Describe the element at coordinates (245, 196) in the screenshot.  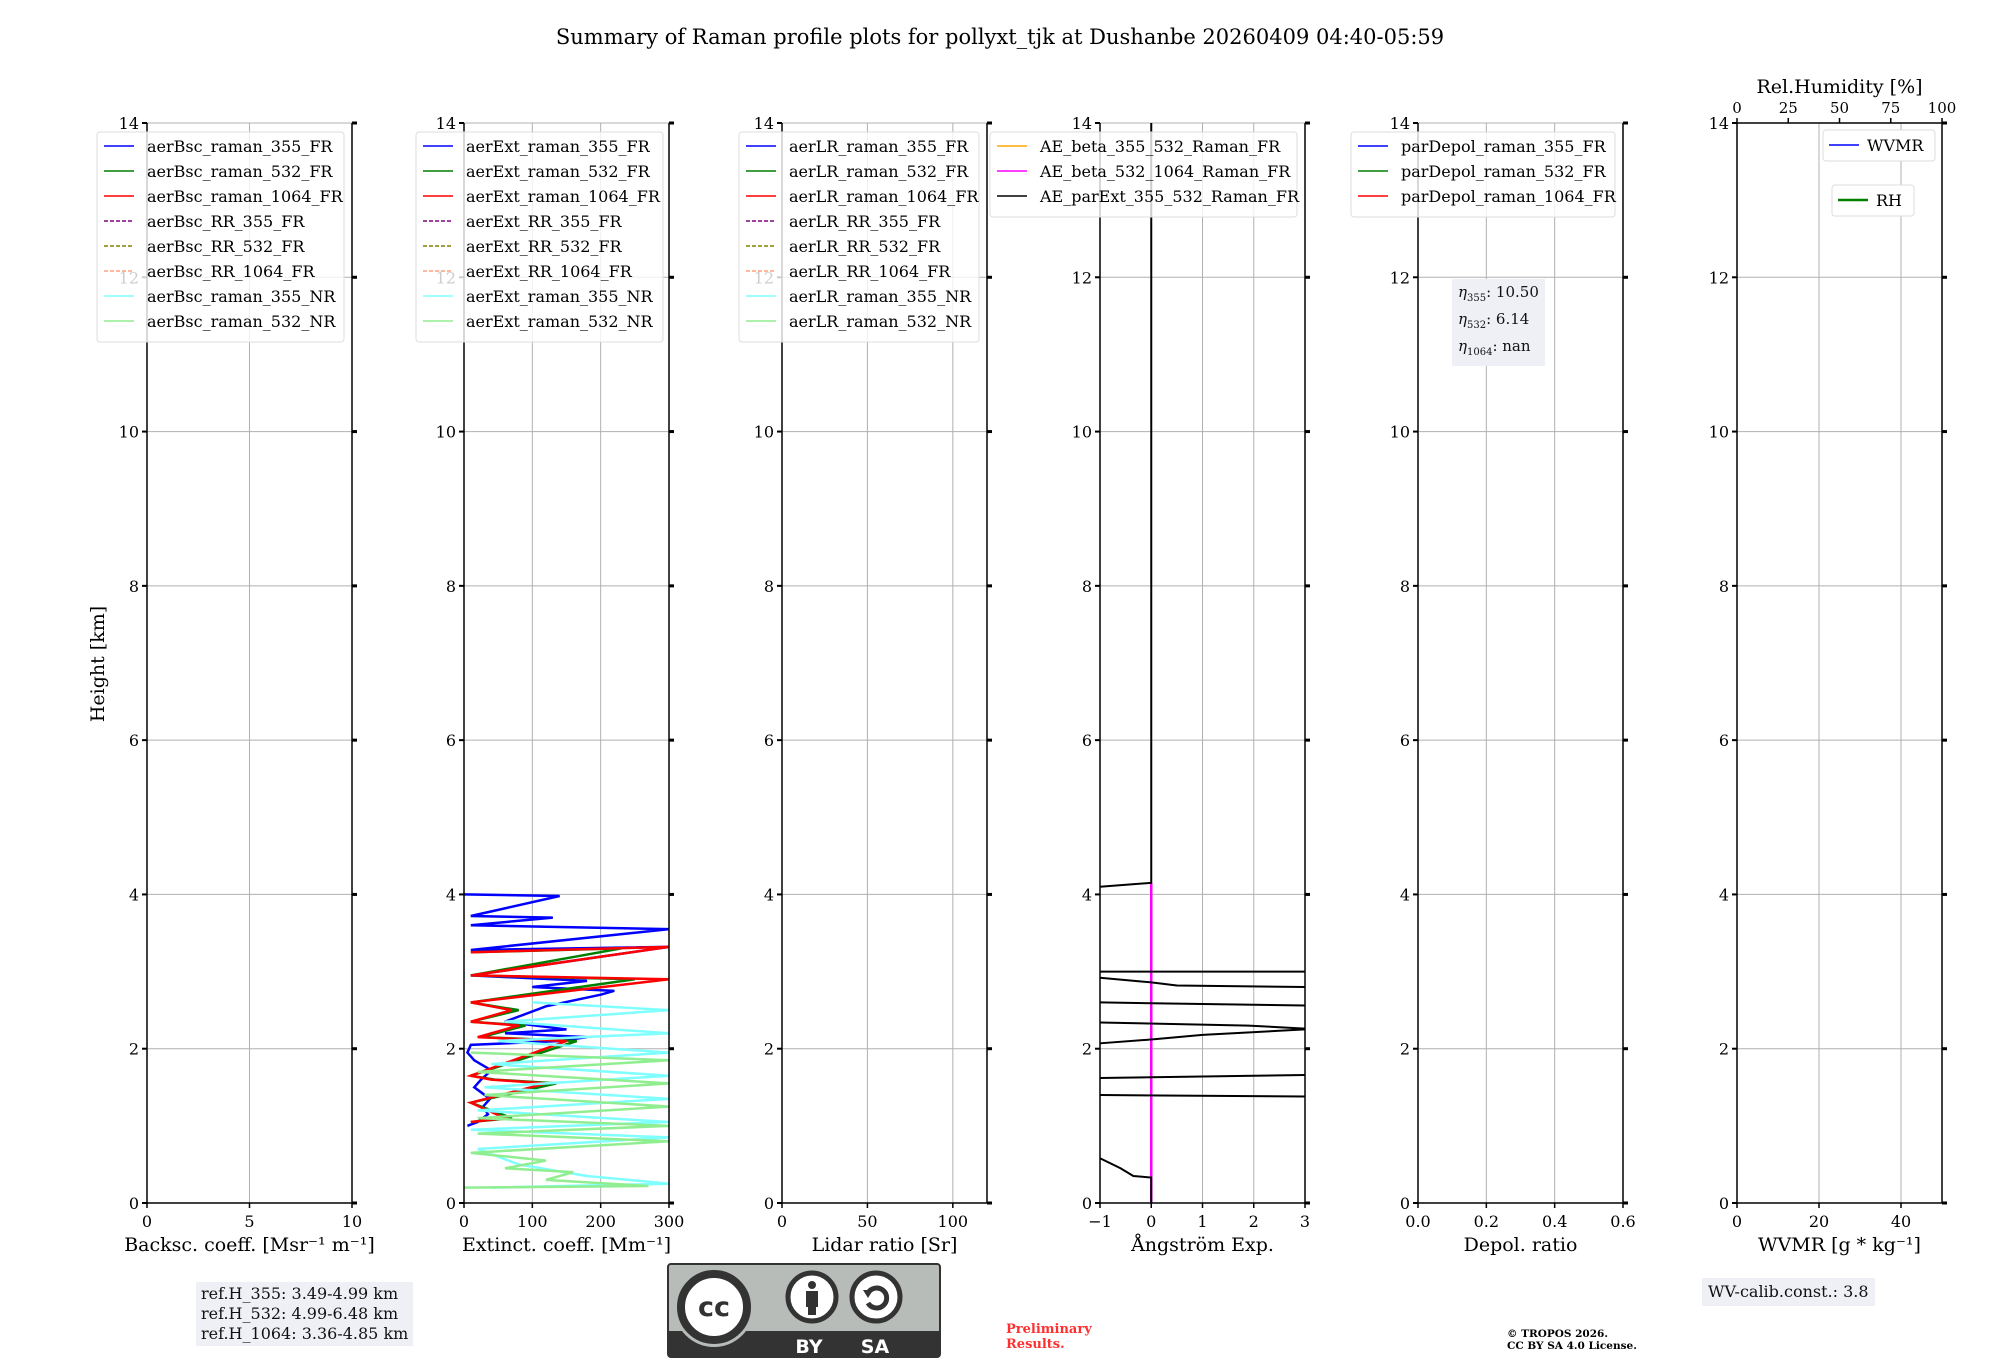
I see `legend-label: aerBsc_raman_1064_FR` at that location.